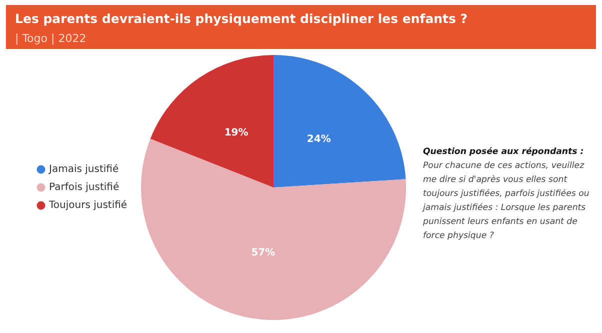  What do you see at coordinates (504, 152) in the screenshot?
I see `text: Question posée aux répondants :` at bounding box center [504, 152].